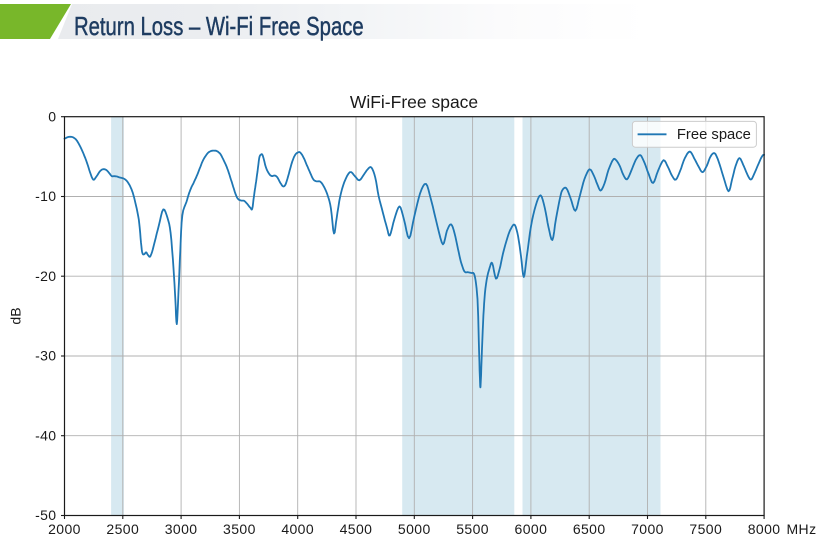  I want to click on svg-text: -10, so click(45, 196).